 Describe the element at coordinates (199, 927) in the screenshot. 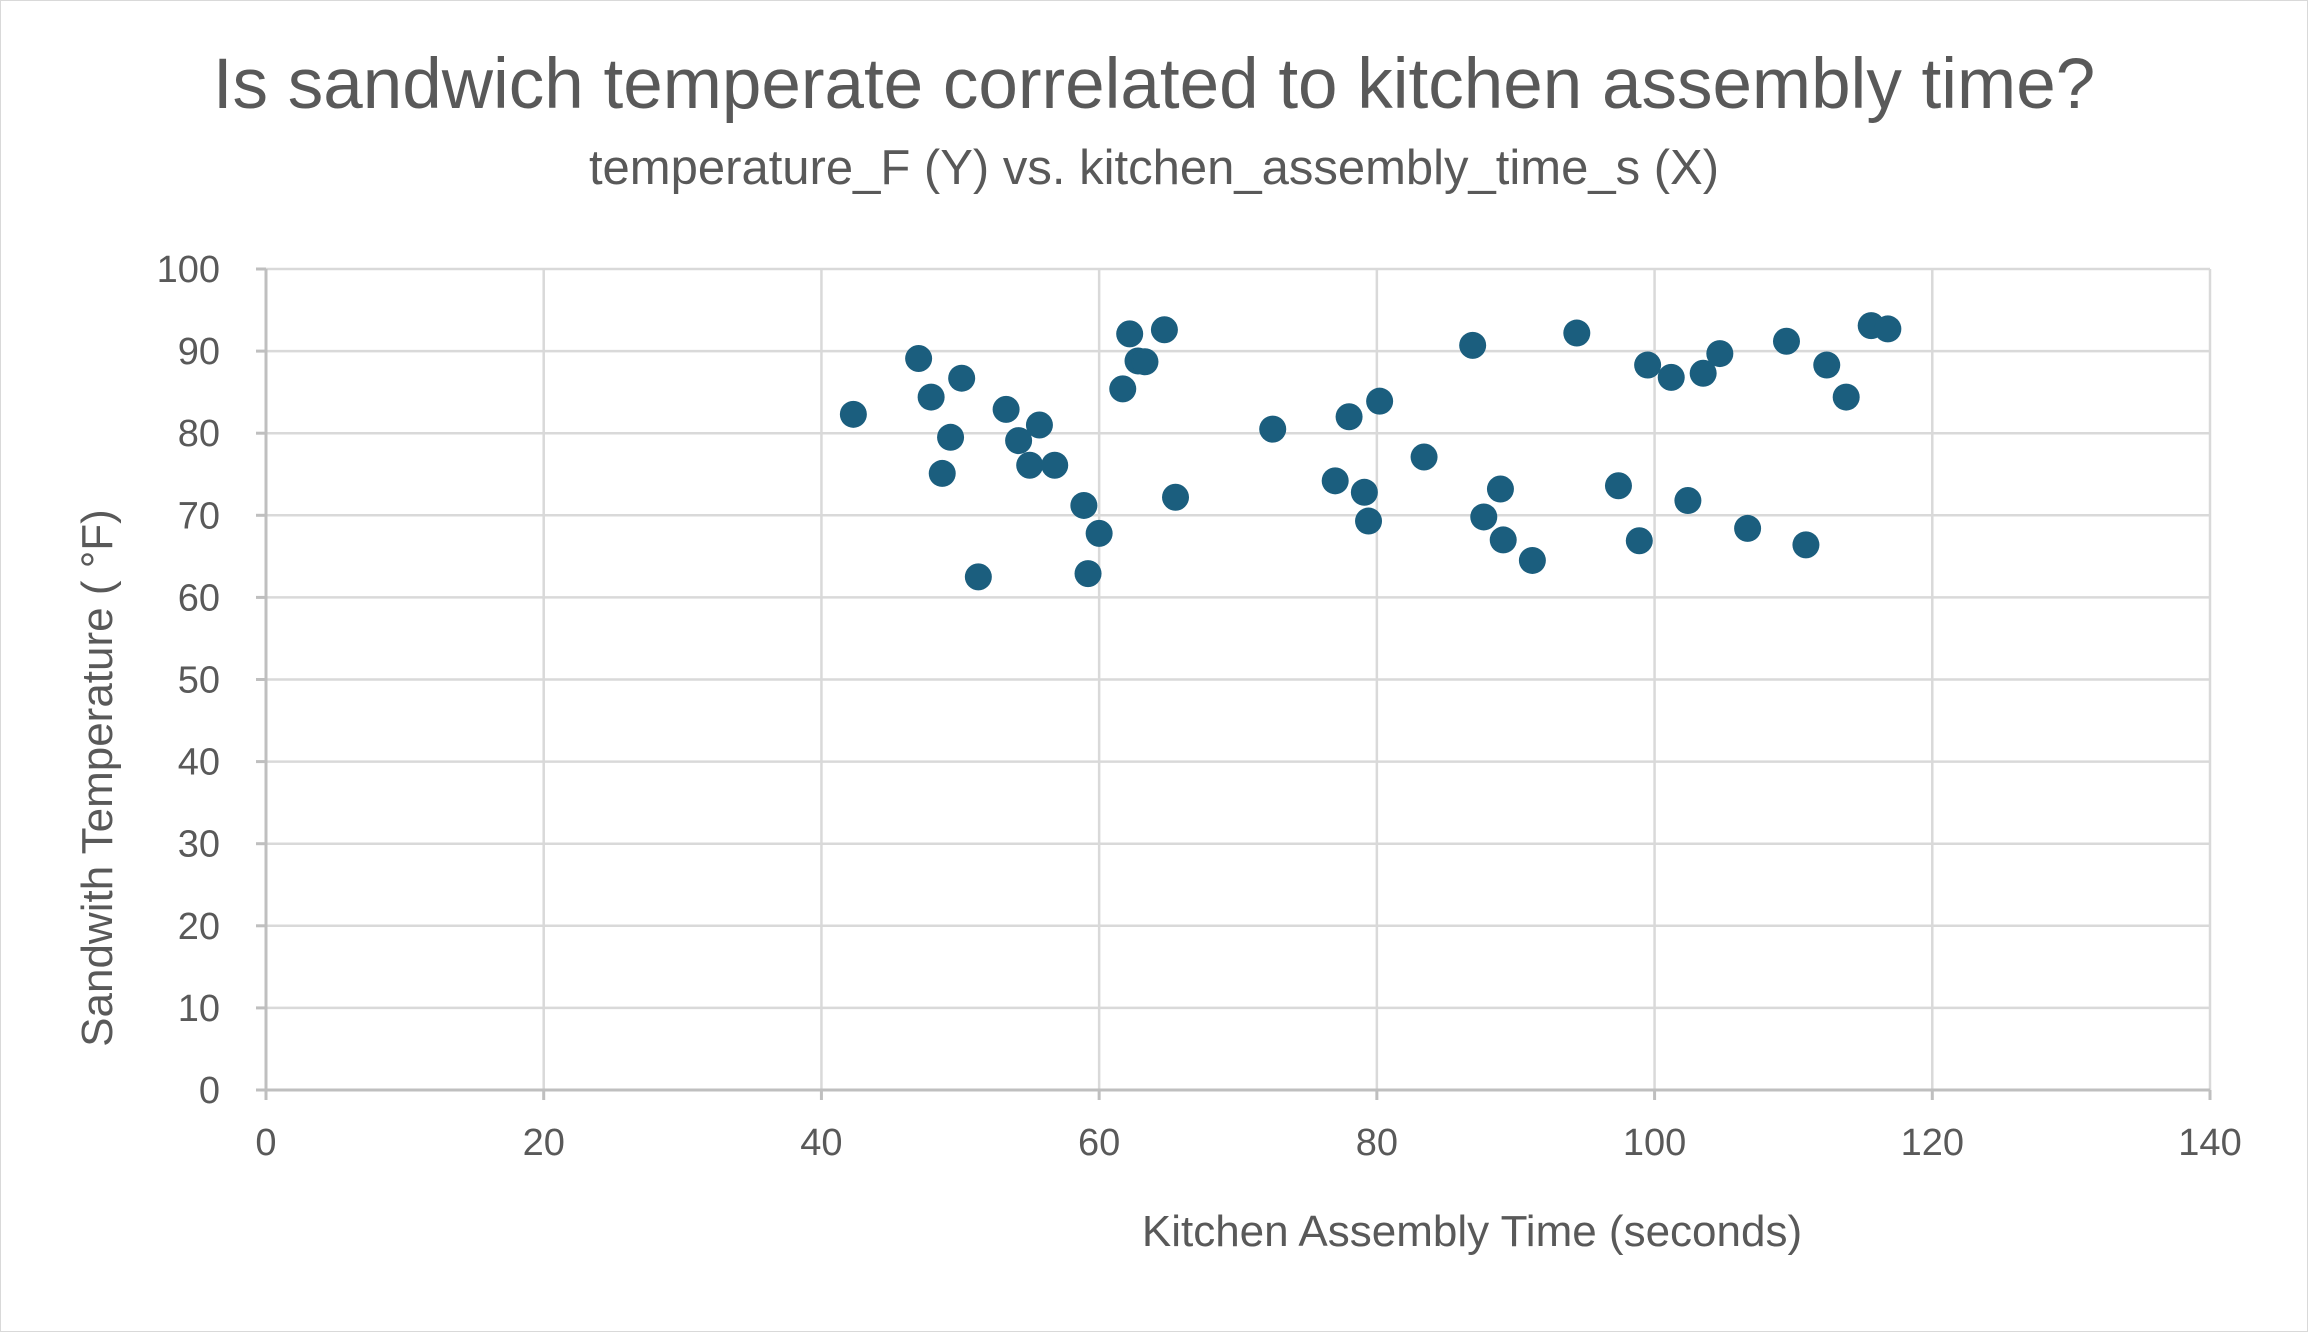

I see `y-tick-label: 20` at that location.